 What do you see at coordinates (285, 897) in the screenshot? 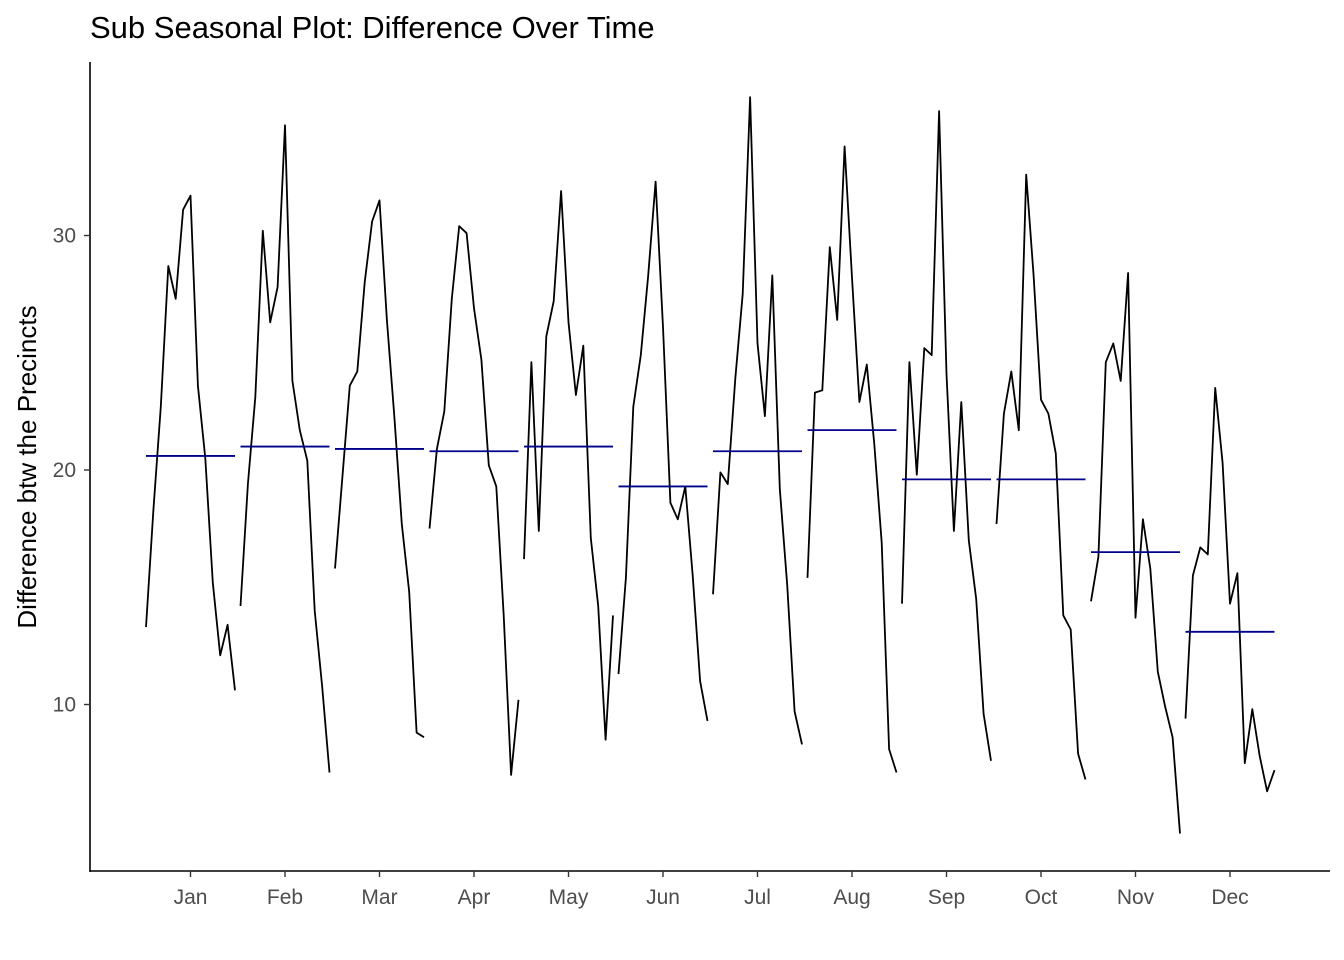
I see `x-tick-label: Feb` at bounding box center [285, 897].